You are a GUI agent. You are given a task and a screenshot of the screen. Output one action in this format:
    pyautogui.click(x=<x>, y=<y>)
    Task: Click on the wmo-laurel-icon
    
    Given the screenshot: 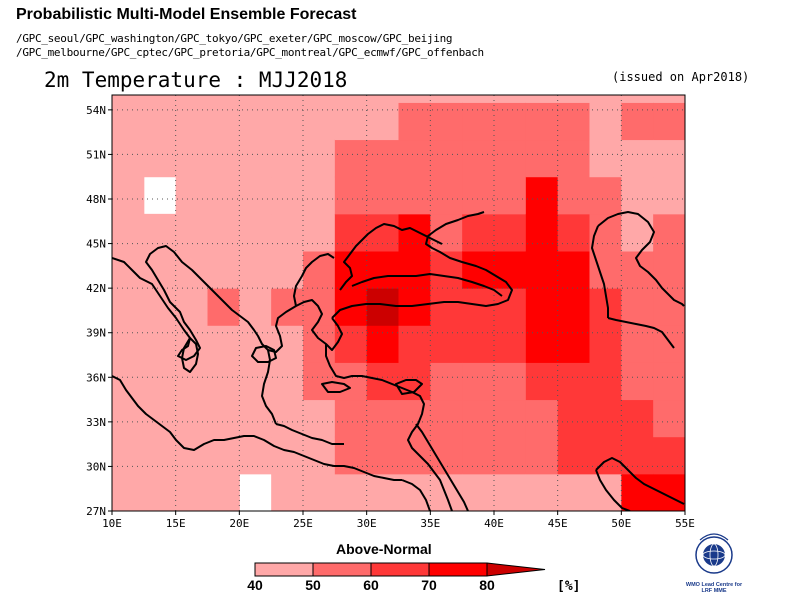 What is the action you would take?
    pyautogui.click(x=714, y=537)
    